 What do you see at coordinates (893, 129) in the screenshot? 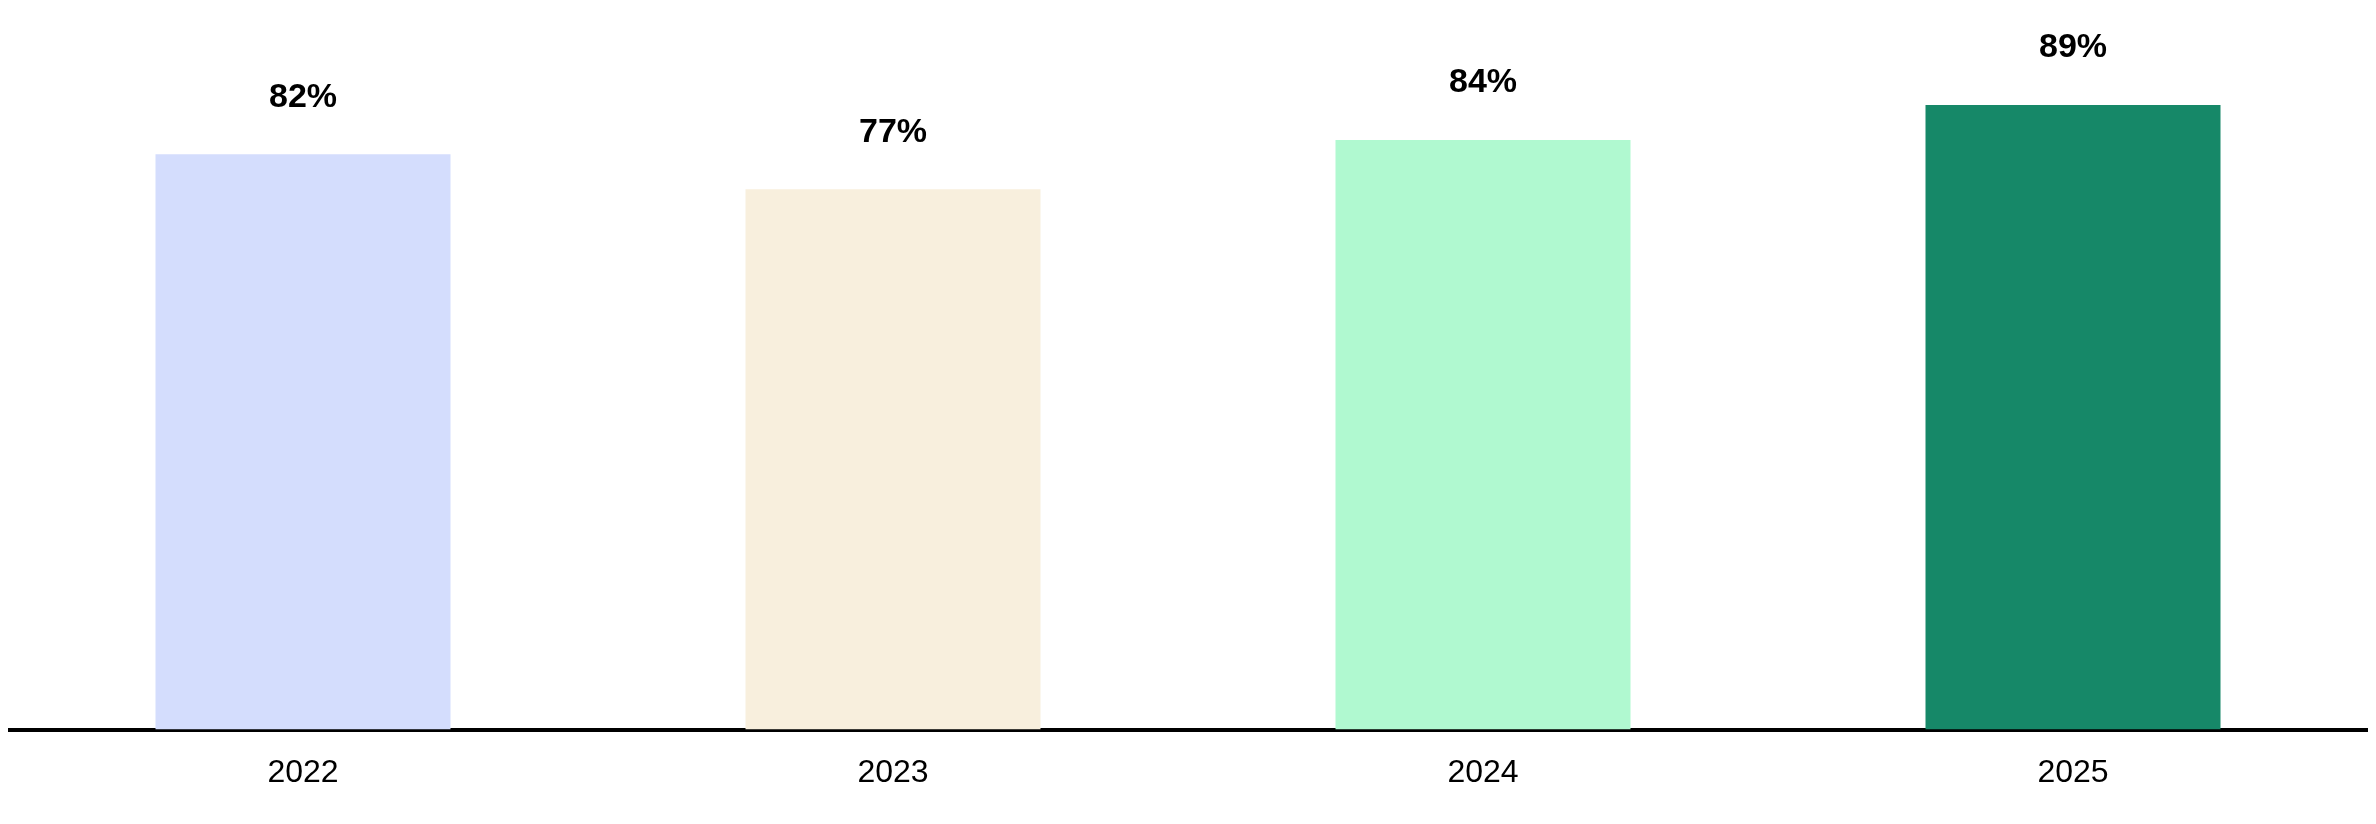
I see `data-label: 77%` at bounding box center [893, 129].